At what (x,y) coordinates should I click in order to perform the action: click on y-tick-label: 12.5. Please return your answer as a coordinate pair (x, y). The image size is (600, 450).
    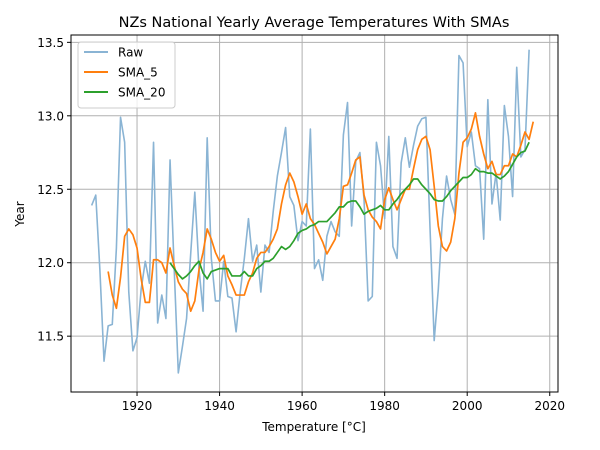
    Looking at the image, I should click on (50, 190).